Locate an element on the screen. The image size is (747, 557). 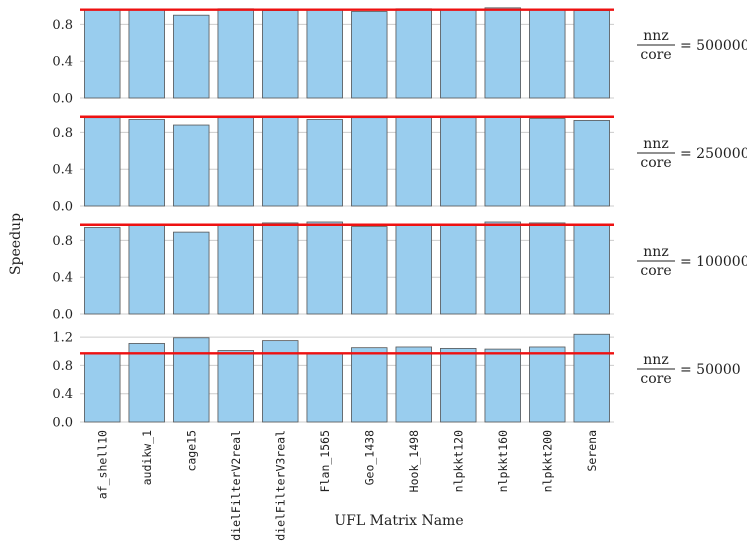
x-tick-label: nlpkkt120 is located at coordinates (458, 461).